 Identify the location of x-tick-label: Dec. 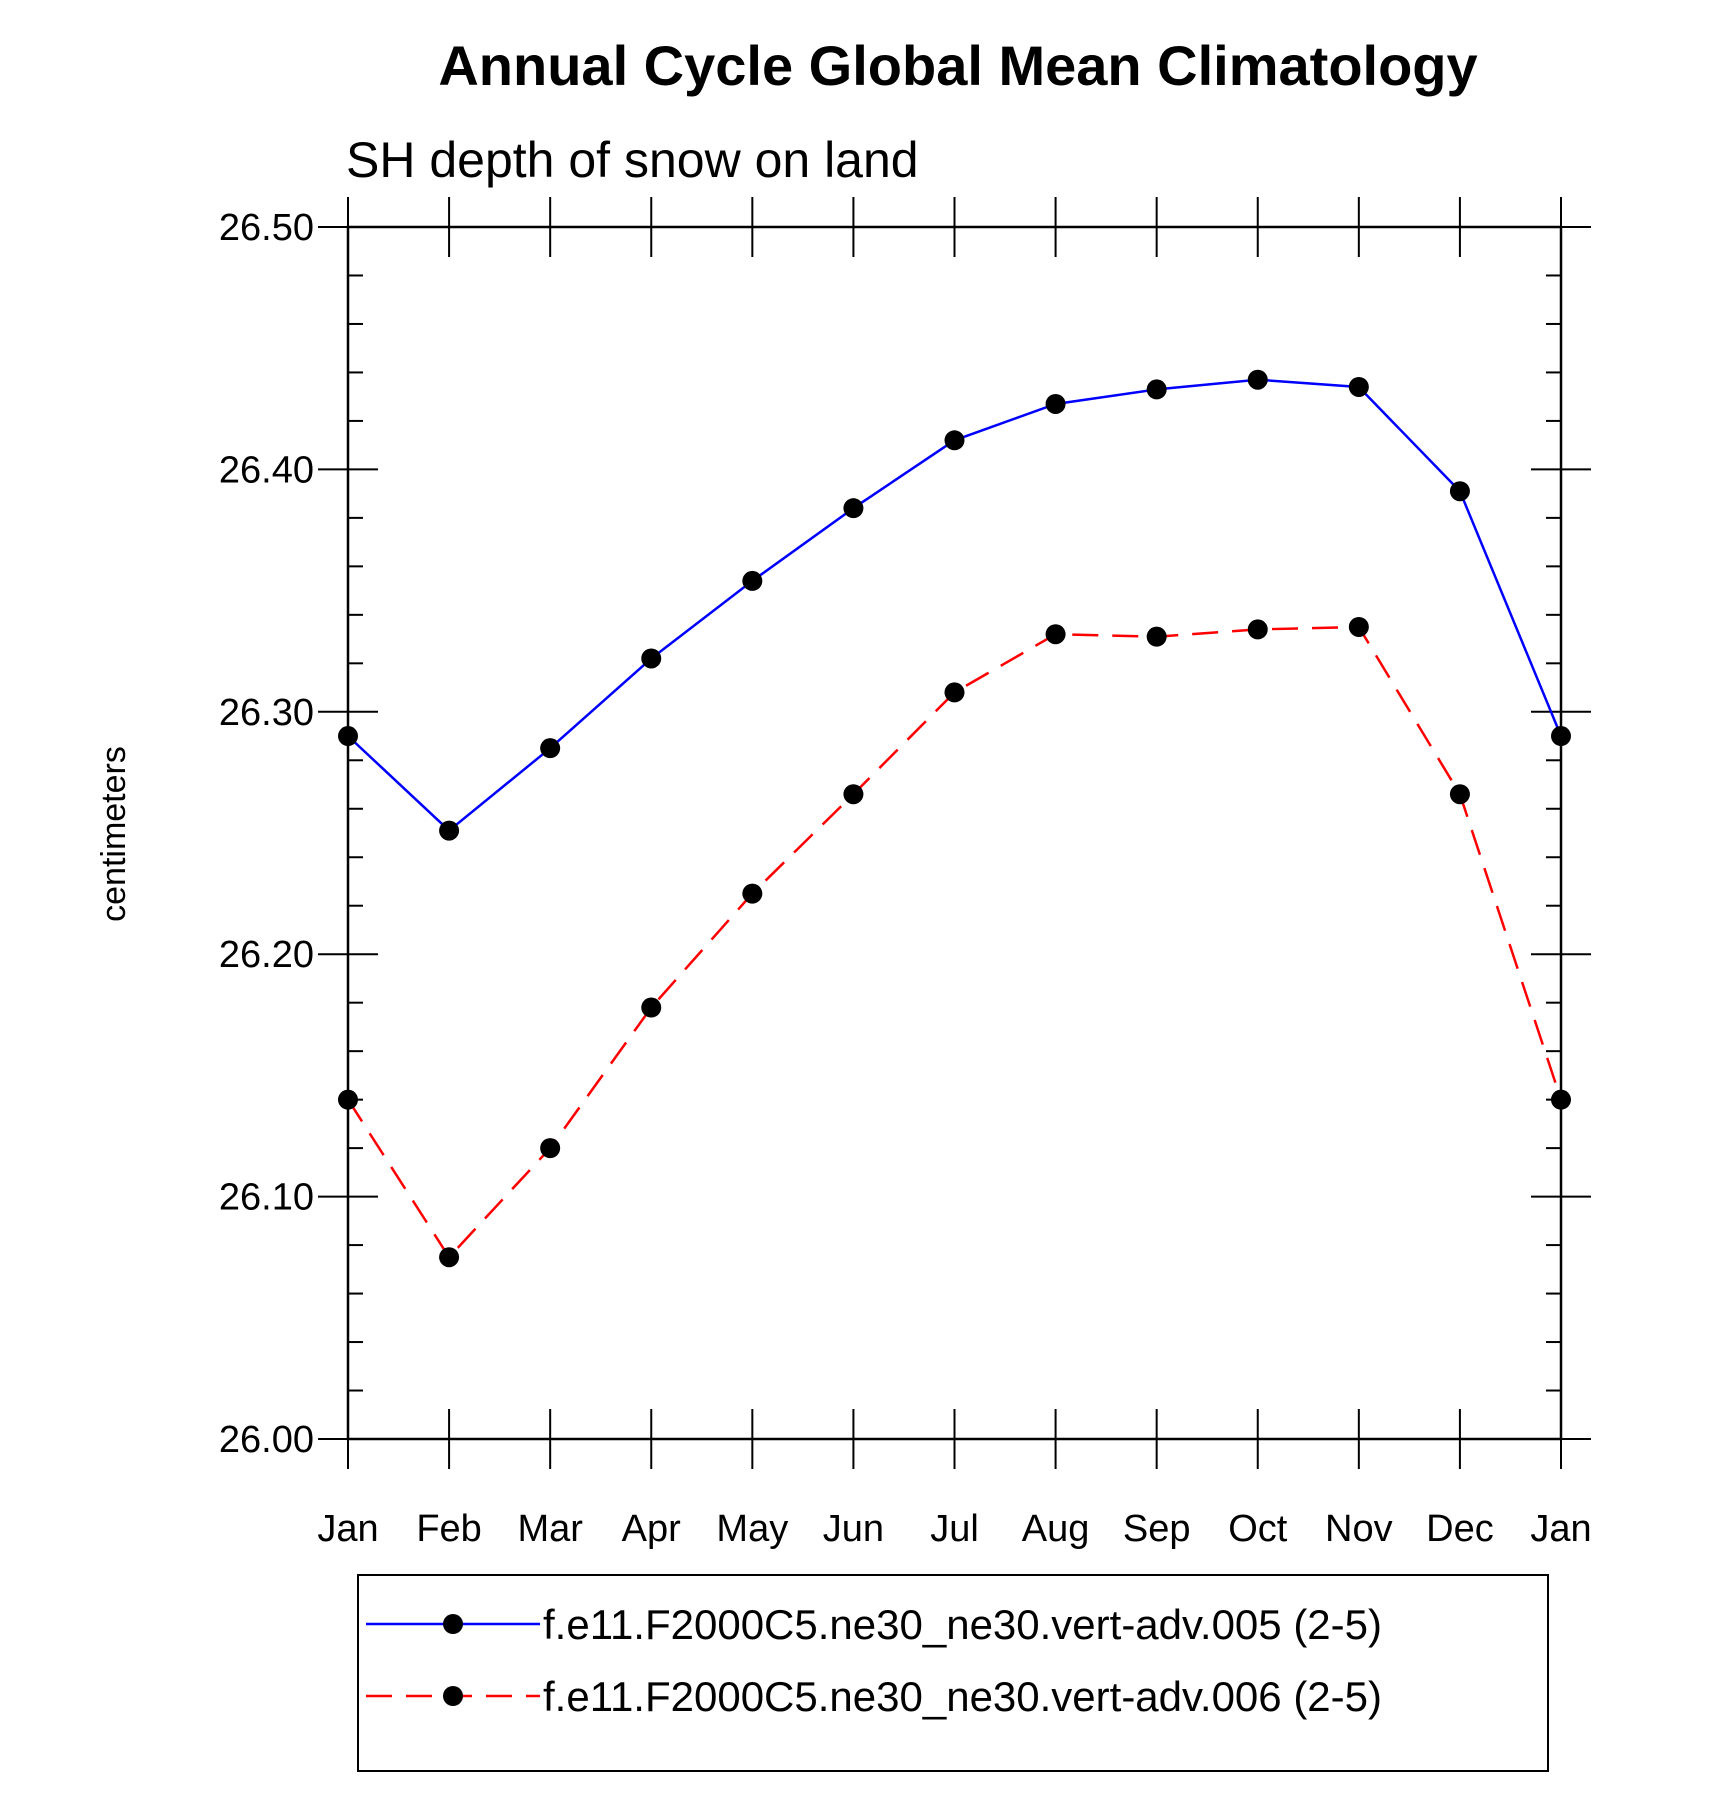
(1460, 1529).